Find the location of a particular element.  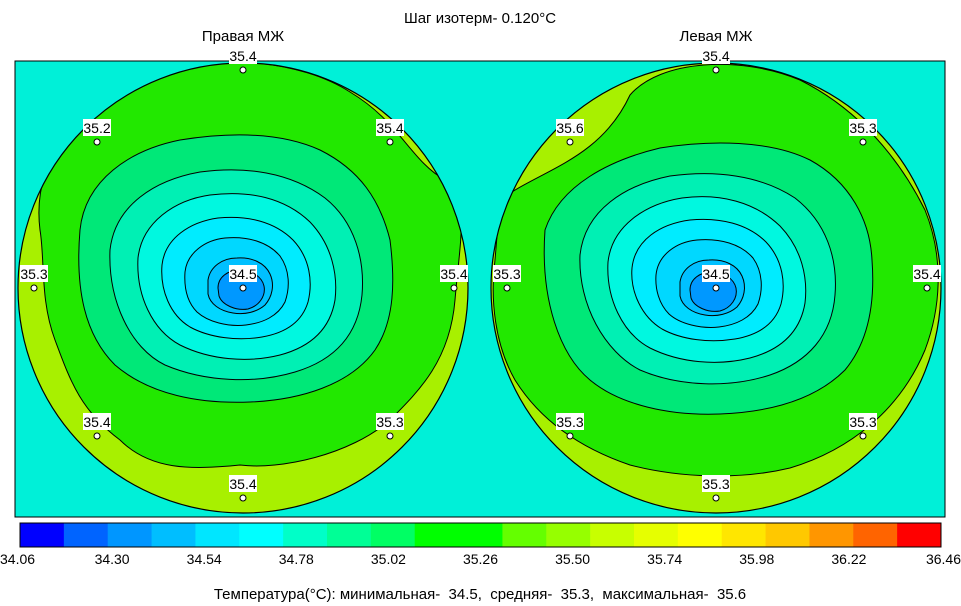

sample-point-upper-left: 35.2 is located at coordinates (97, 132).